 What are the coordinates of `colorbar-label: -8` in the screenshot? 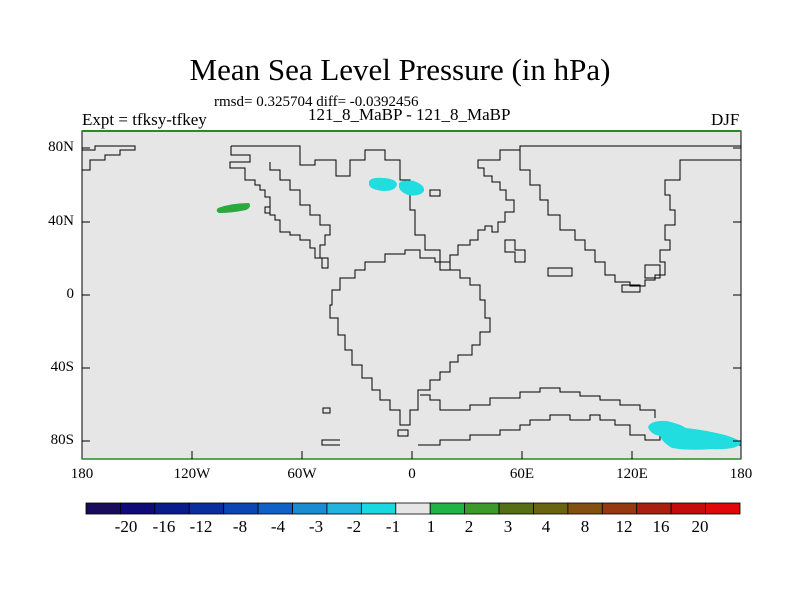 It's located at (240, 526).